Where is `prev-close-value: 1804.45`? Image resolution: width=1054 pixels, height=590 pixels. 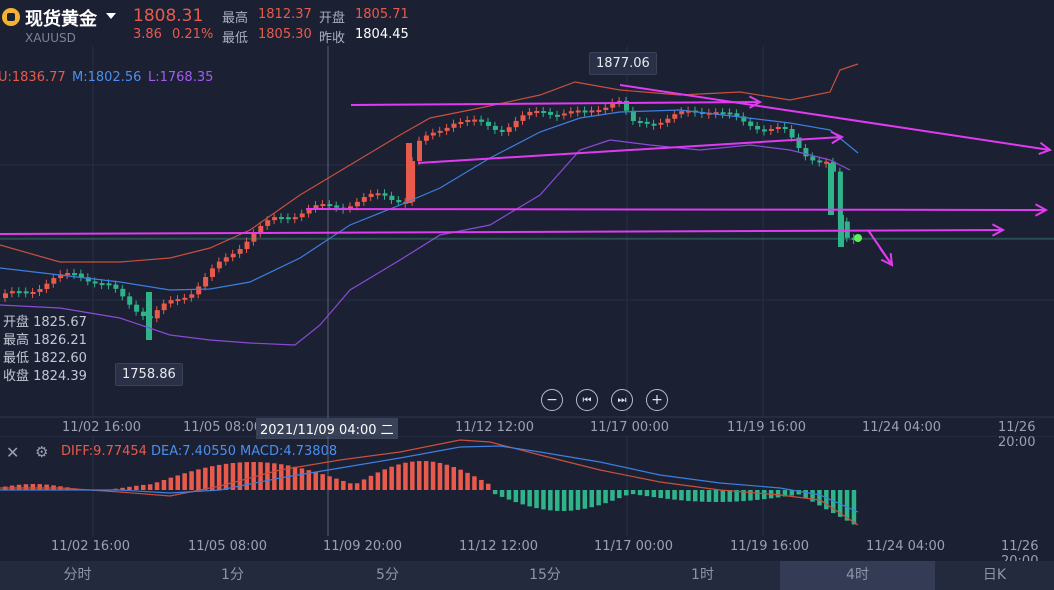
prev-close-value: 1804.45 is located at coordinates (382, 34).